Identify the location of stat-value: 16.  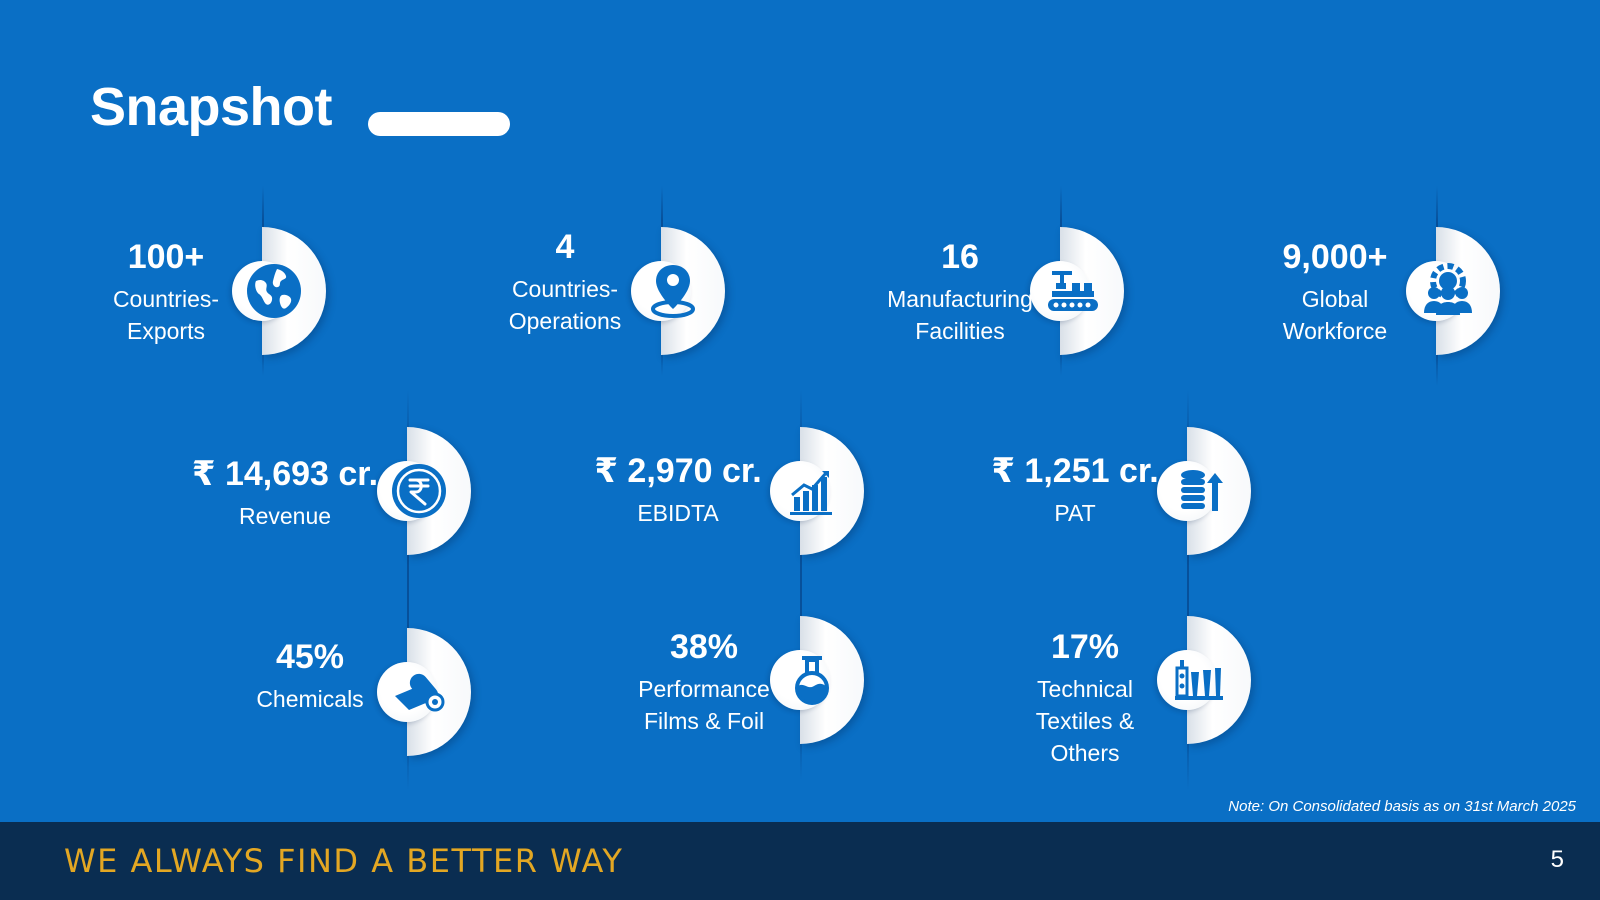
(960, 257).